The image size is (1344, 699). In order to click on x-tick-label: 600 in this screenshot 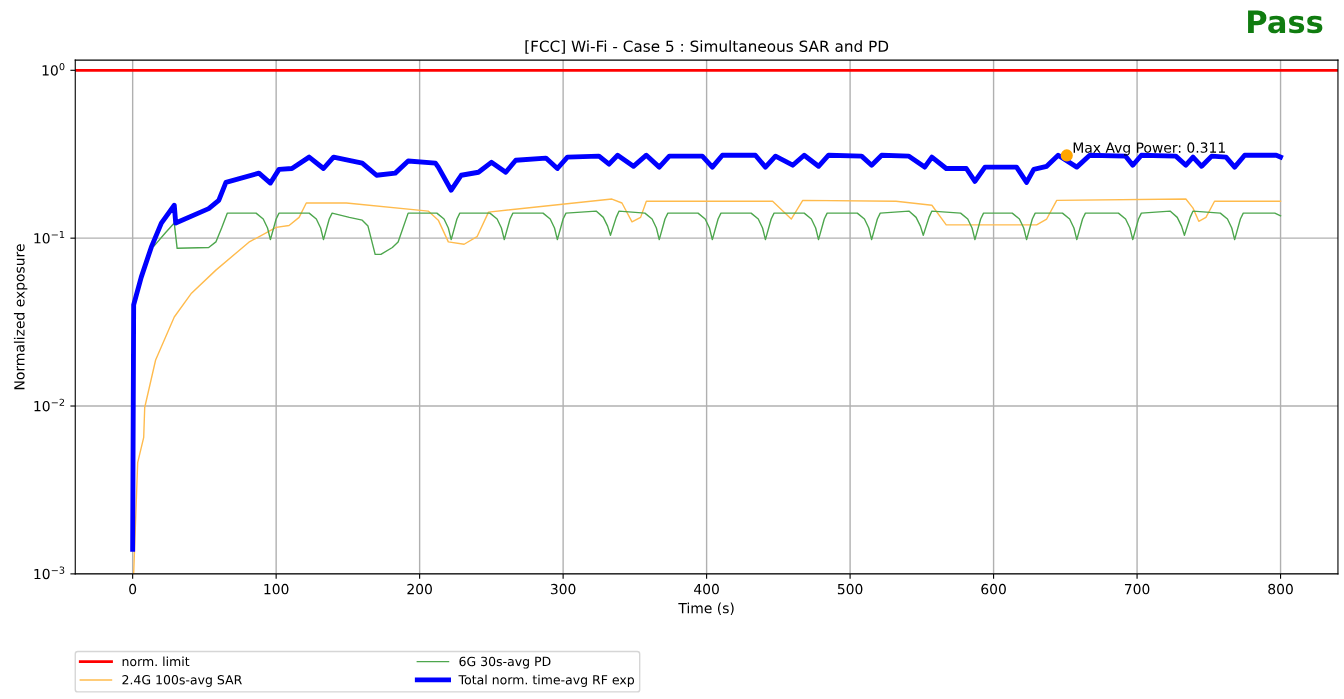, I will do `click(993, 589)`.